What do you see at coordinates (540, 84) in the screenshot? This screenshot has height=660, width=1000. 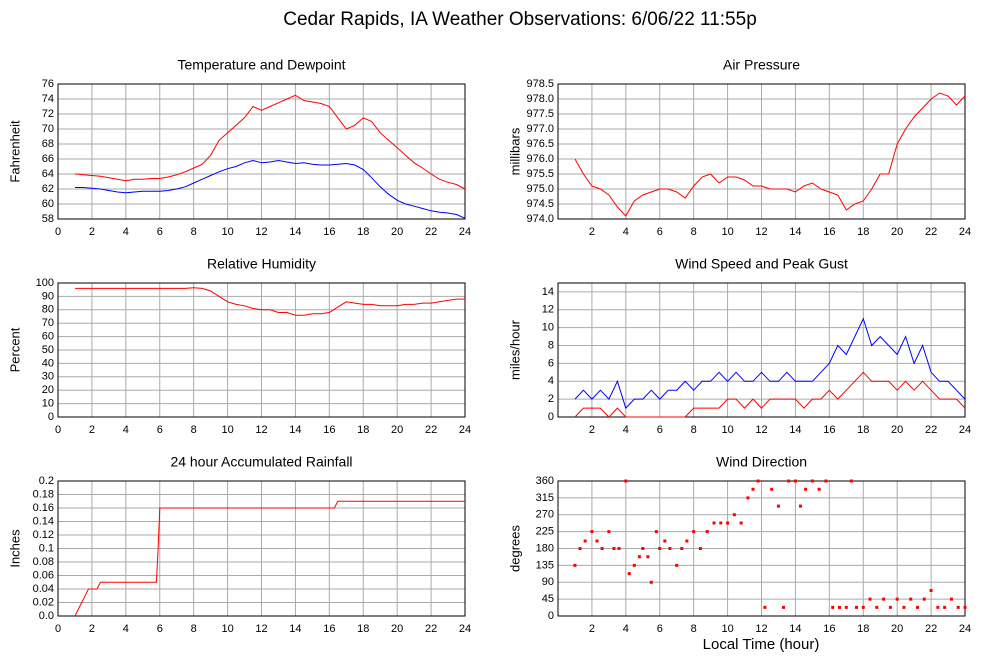 I see `y-tick-label: 978.5` at bounding box center [540, 84].